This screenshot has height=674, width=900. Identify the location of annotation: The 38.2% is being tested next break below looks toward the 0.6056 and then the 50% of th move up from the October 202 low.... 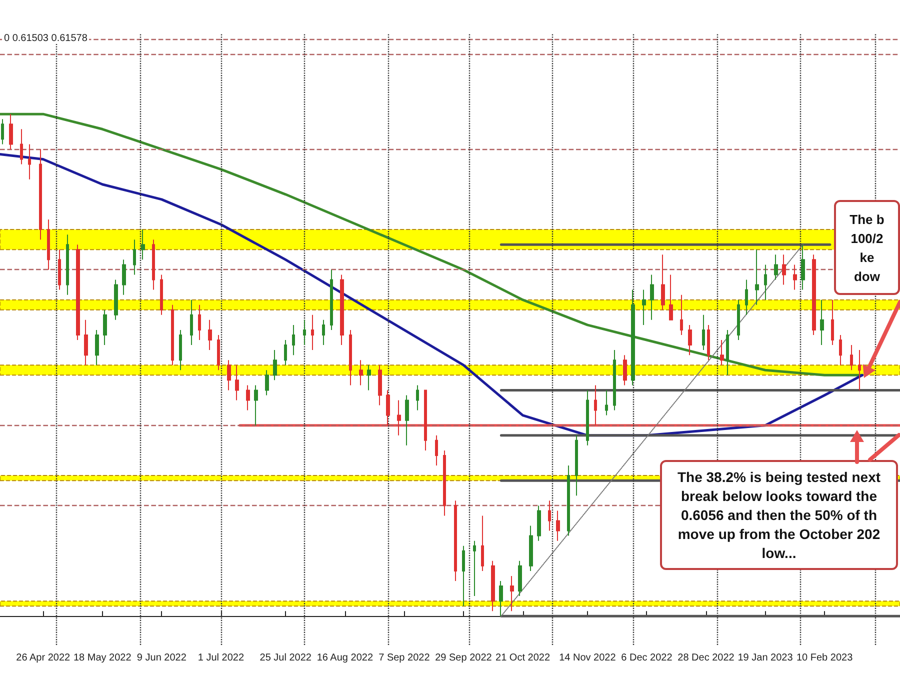
(779, 515).